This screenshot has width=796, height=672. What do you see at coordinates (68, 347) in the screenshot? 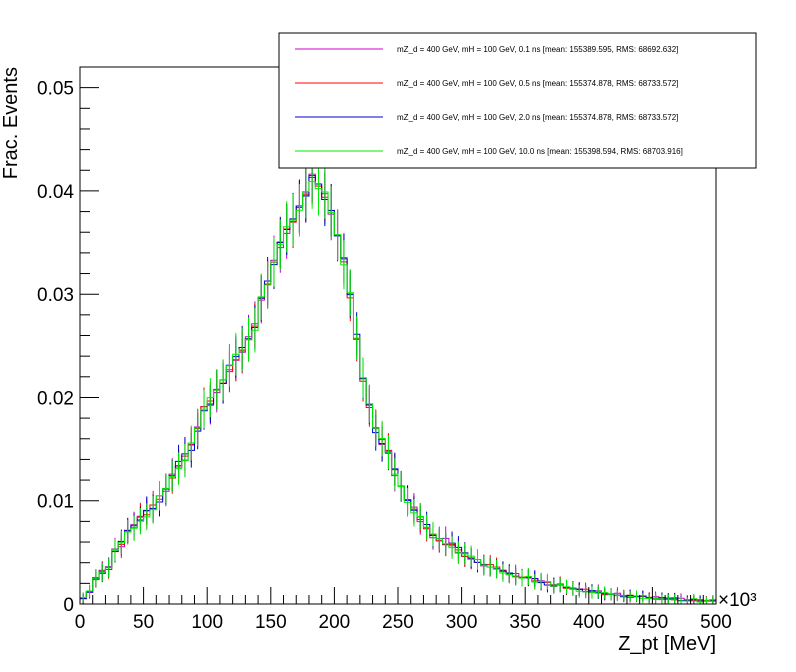
I see `y-axis: 0 0.01 0.02 0.03 0.04 0.05` at bounding box center [68, 347].